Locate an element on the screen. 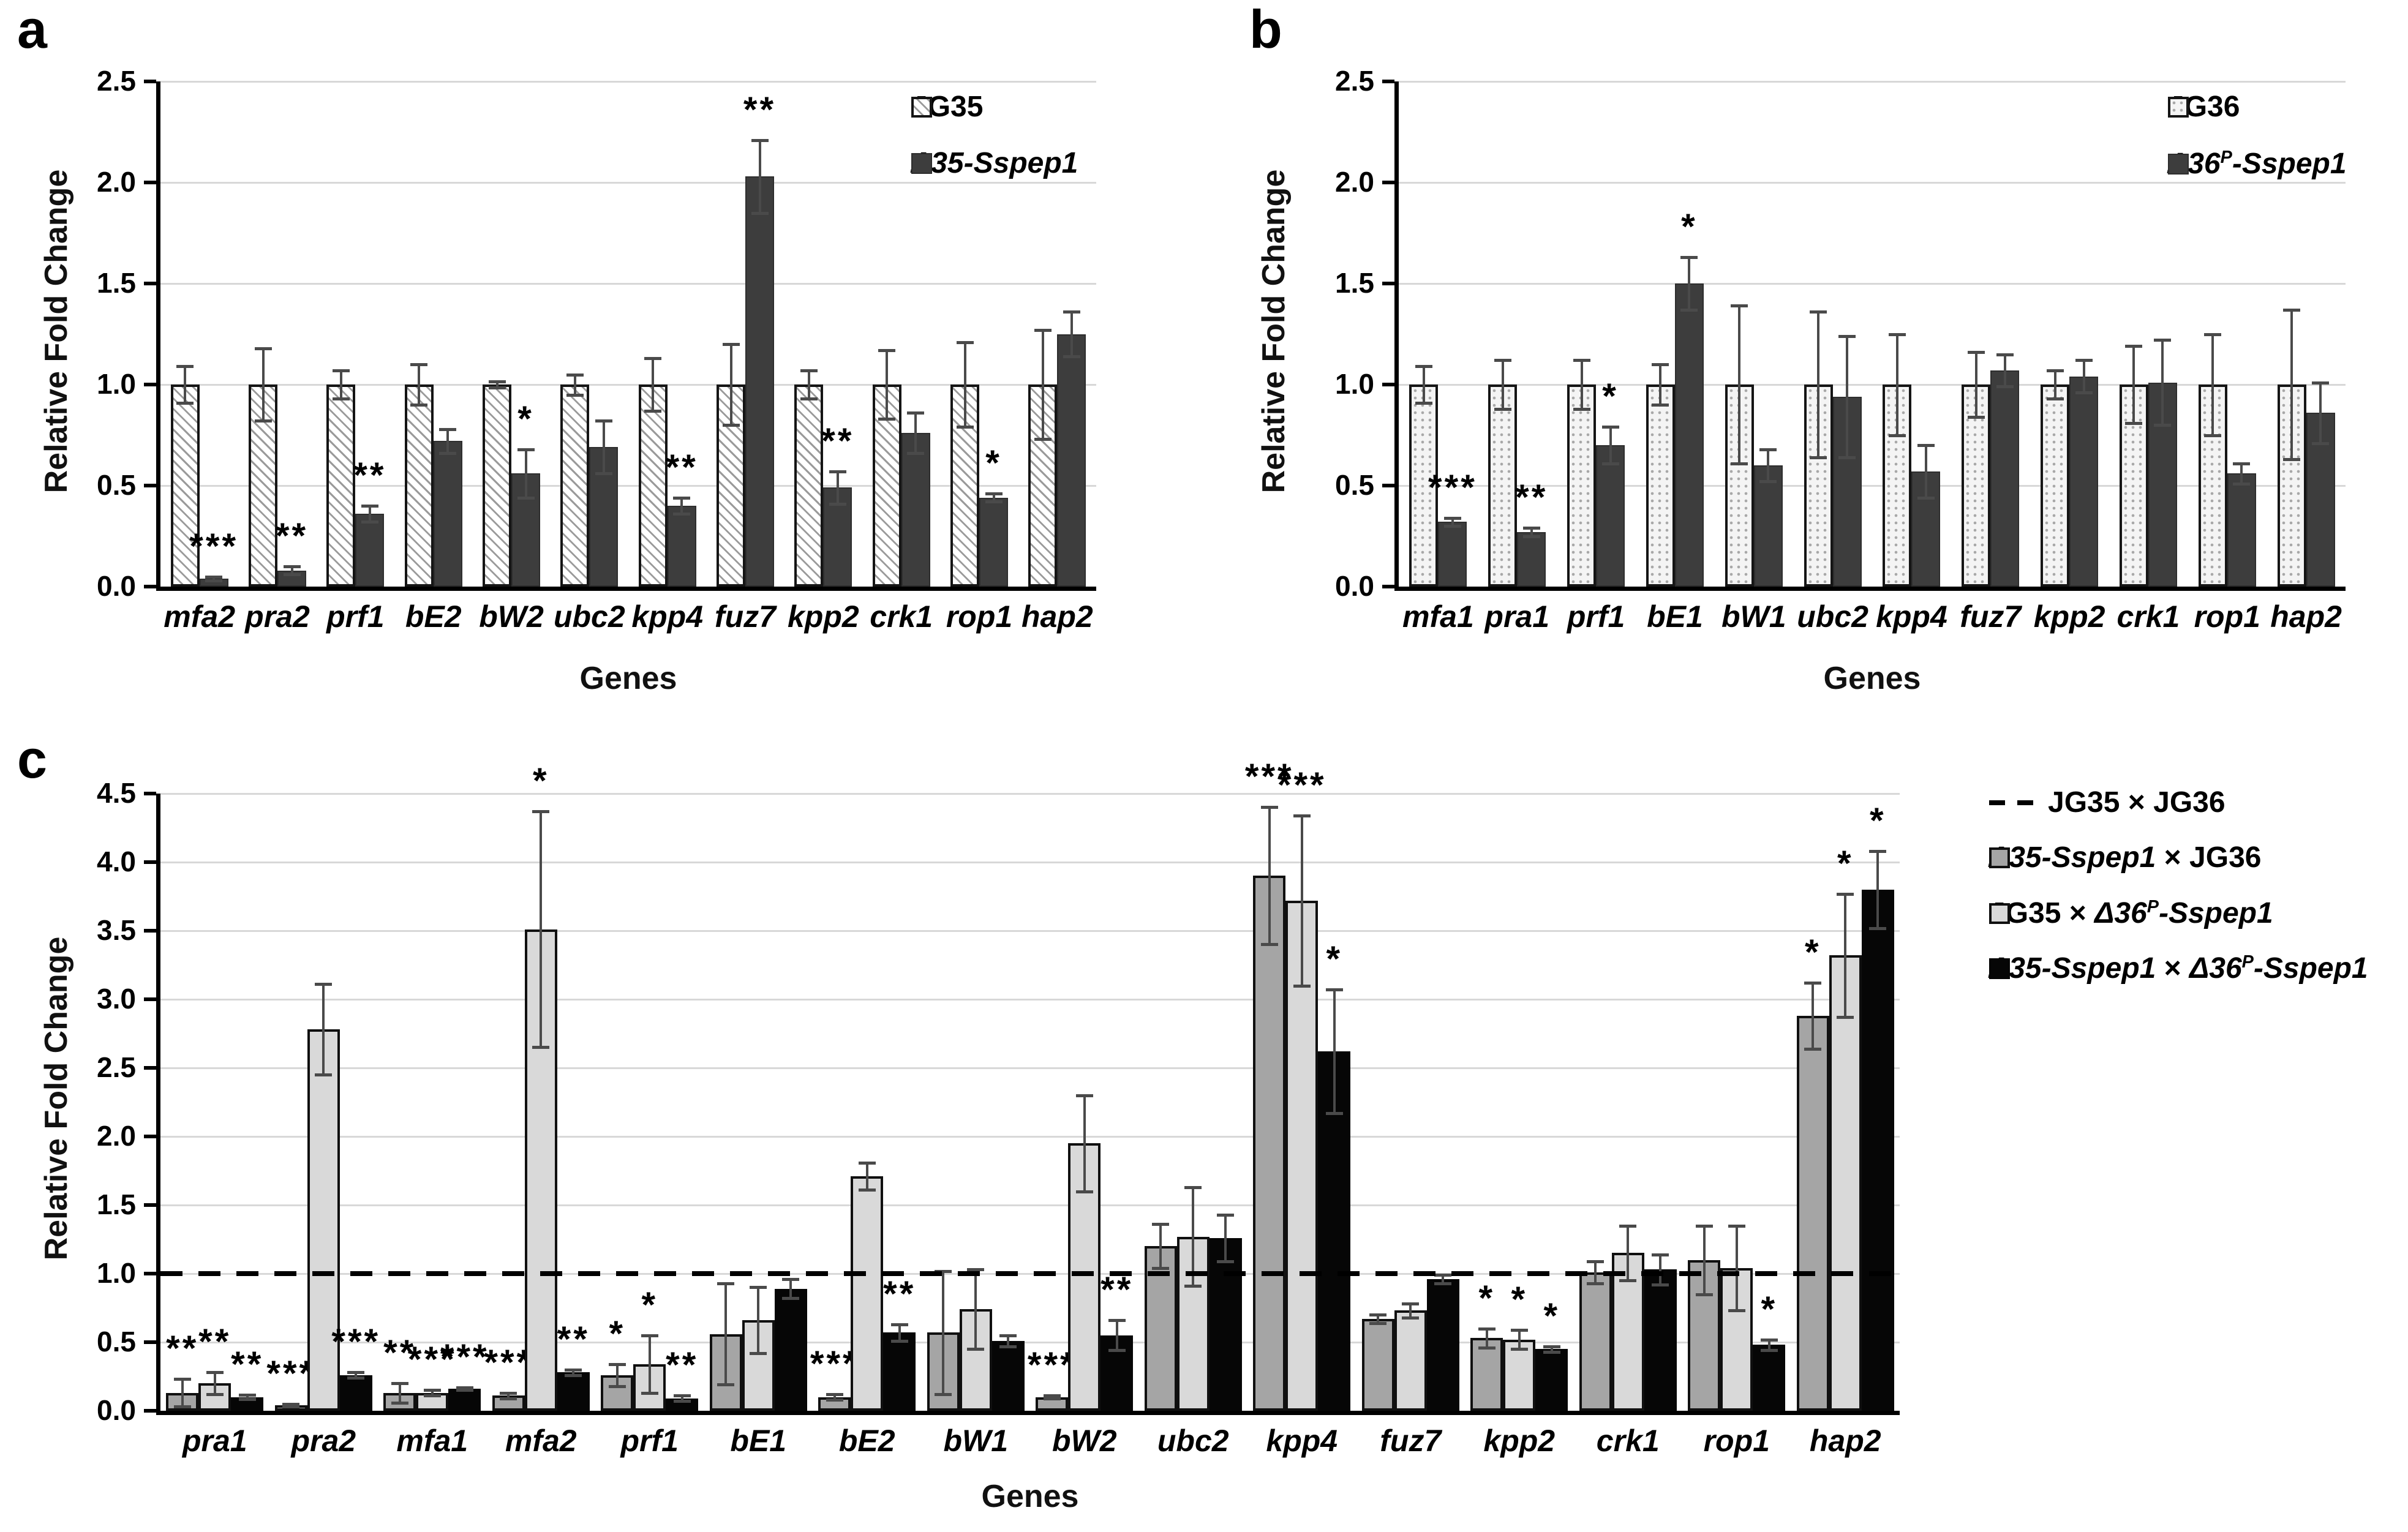  legend-item: JG35 × JG36 is located at coordinates (2107, 803).